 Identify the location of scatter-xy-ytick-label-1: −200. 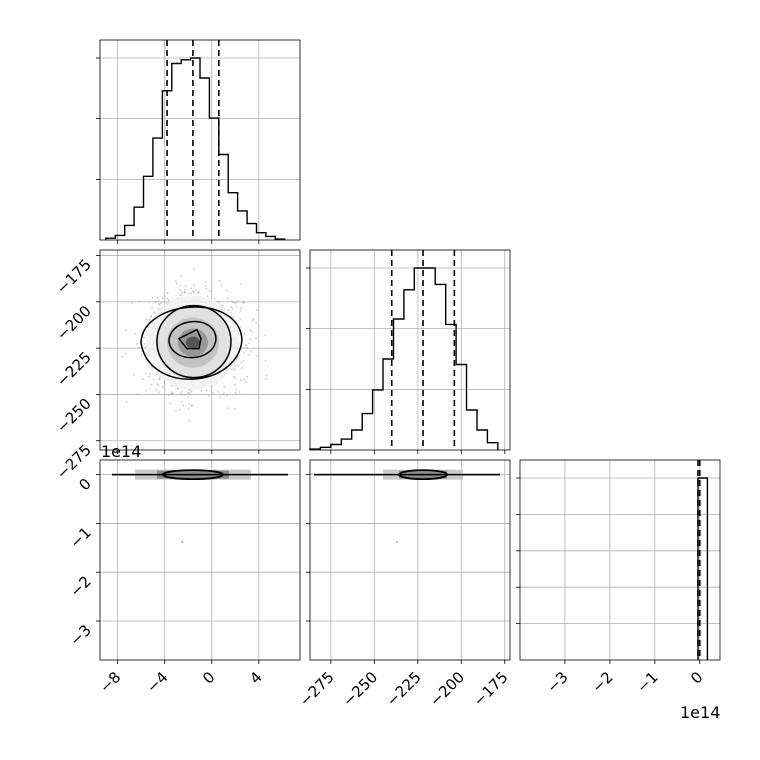
(74, 323).